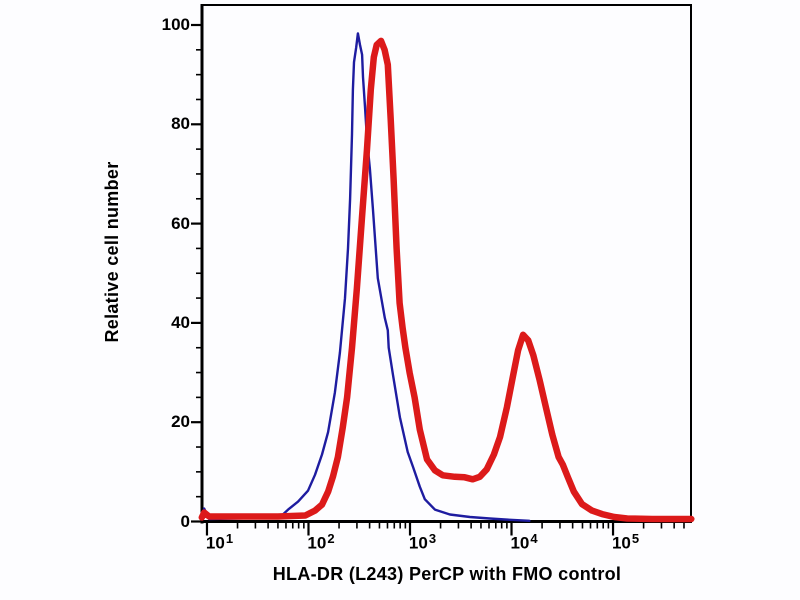 This screenshot has height=600, width=800. Describe the element at coordinates (219, 542) in the screenshot. I see `x-axis-tick-label: 101` at that location.